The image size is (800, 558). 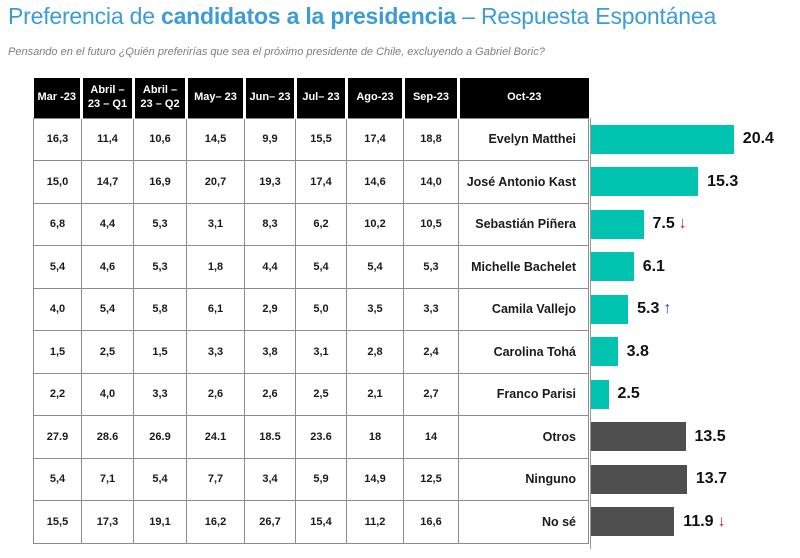 I want to click on value-cell: 16,3, so click(x=57, y=139).